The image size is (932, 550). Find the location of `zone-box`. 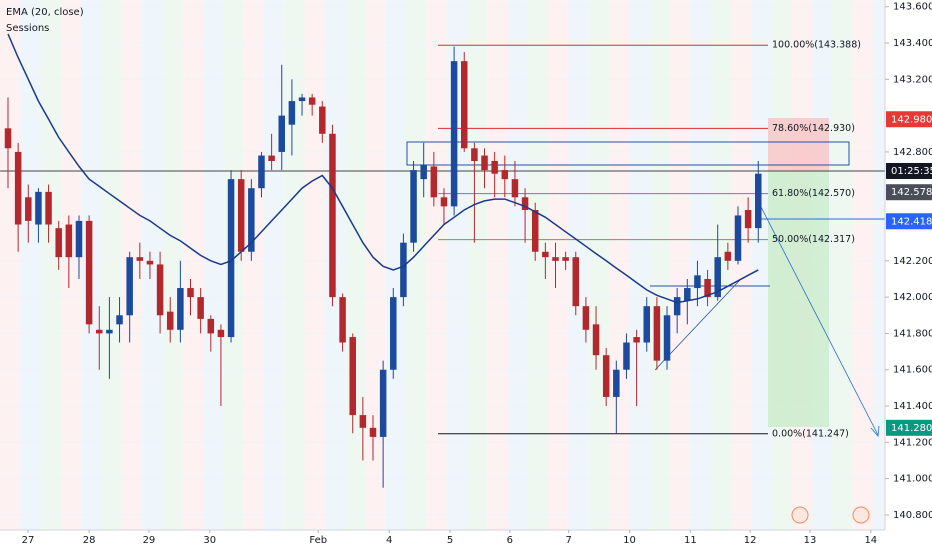

zone-box is located at coordinates (628, 153).